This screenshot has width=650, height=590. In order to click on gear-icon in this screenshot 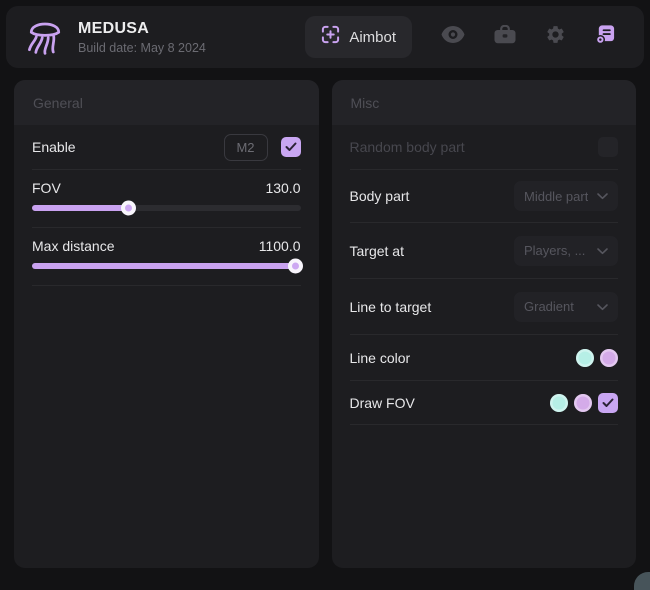, I will do `click(555, 37)`.